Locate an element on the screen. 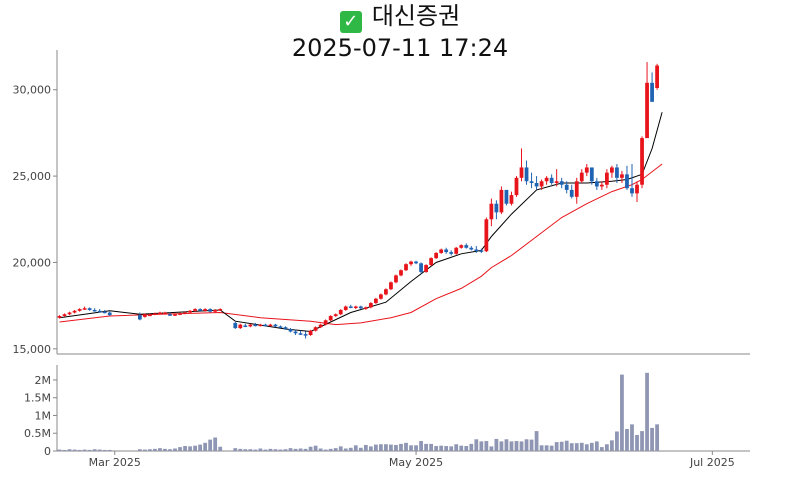 The image size is (800, 500). volume-y-tick-label: 2M is located at coordinates (43, 380).